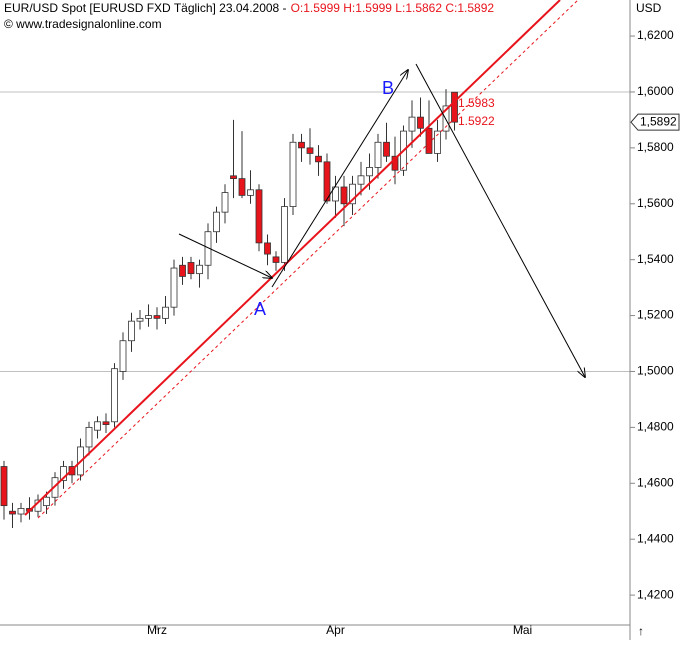  I want to click on annotation: 1.5983, so click(476, 103).